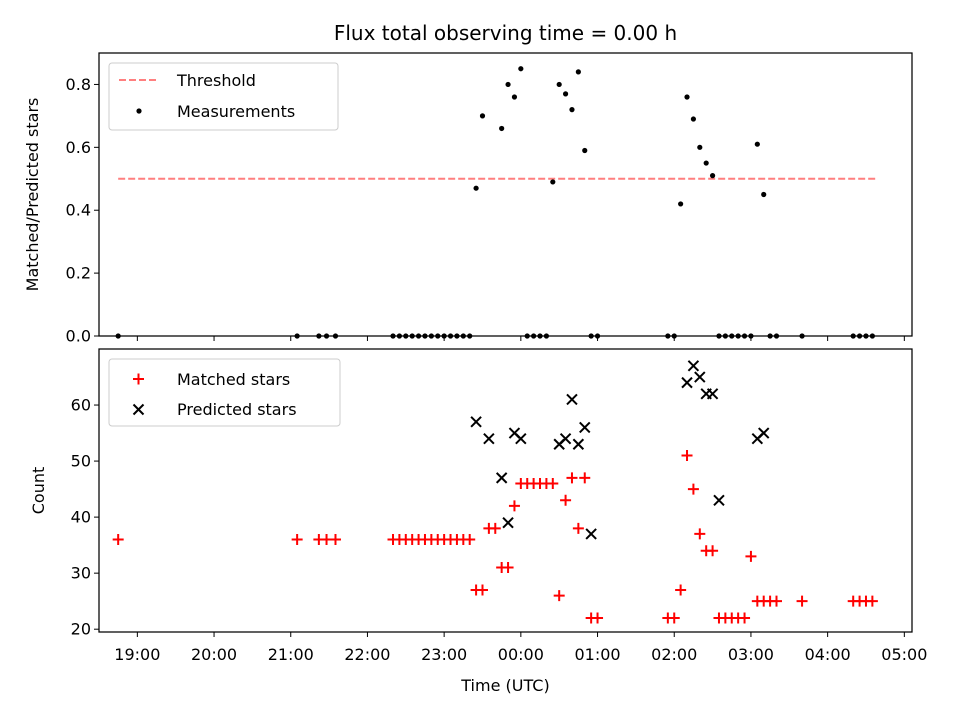 This screenshot has height=720, width=960. Describe the element at coordinates (78, 273) in the screenshot. I see `top-y-tick-label: 0.2` at that location.